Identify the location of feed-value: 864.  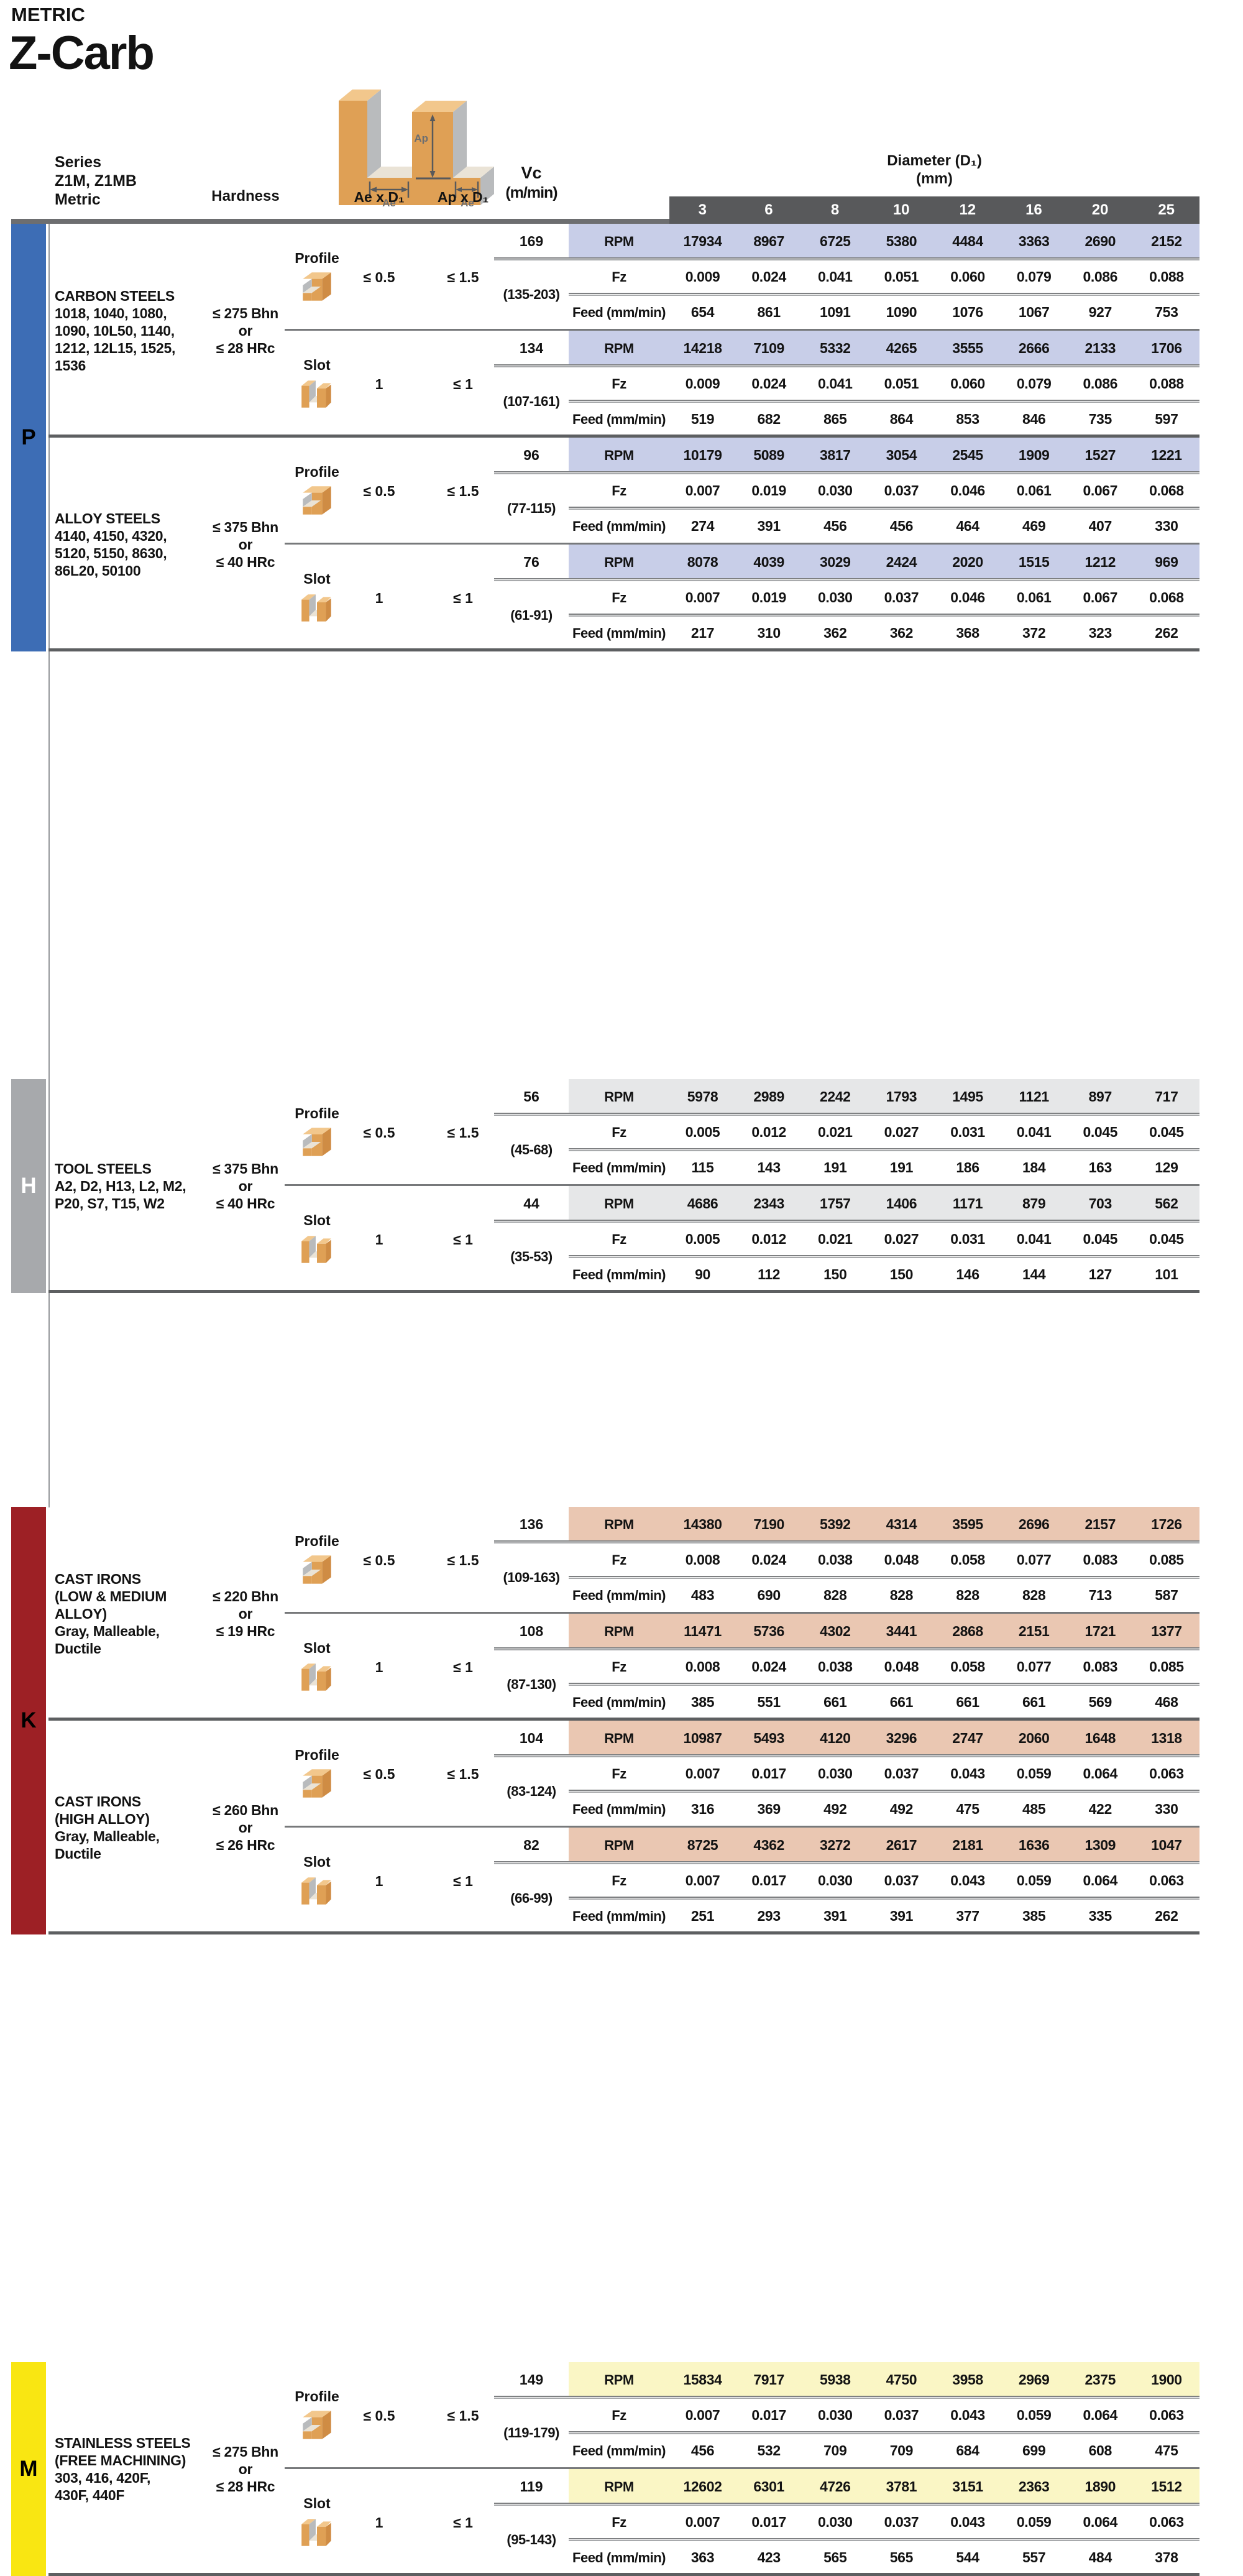
(902, 419).